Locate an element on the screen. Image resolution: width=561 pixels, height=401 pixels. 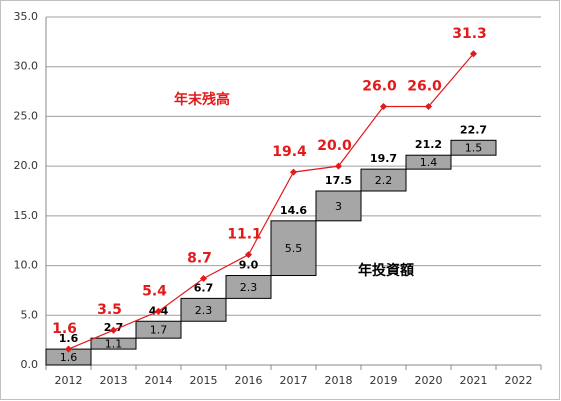
y-tick-label: 10.0 is located at coordinates (26, 265).